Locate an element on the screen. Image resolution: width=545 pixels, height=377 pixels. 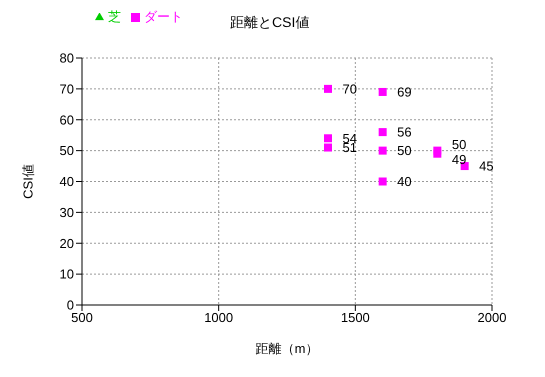
x-tick-label: 500 is located at coordinates (82, 318).